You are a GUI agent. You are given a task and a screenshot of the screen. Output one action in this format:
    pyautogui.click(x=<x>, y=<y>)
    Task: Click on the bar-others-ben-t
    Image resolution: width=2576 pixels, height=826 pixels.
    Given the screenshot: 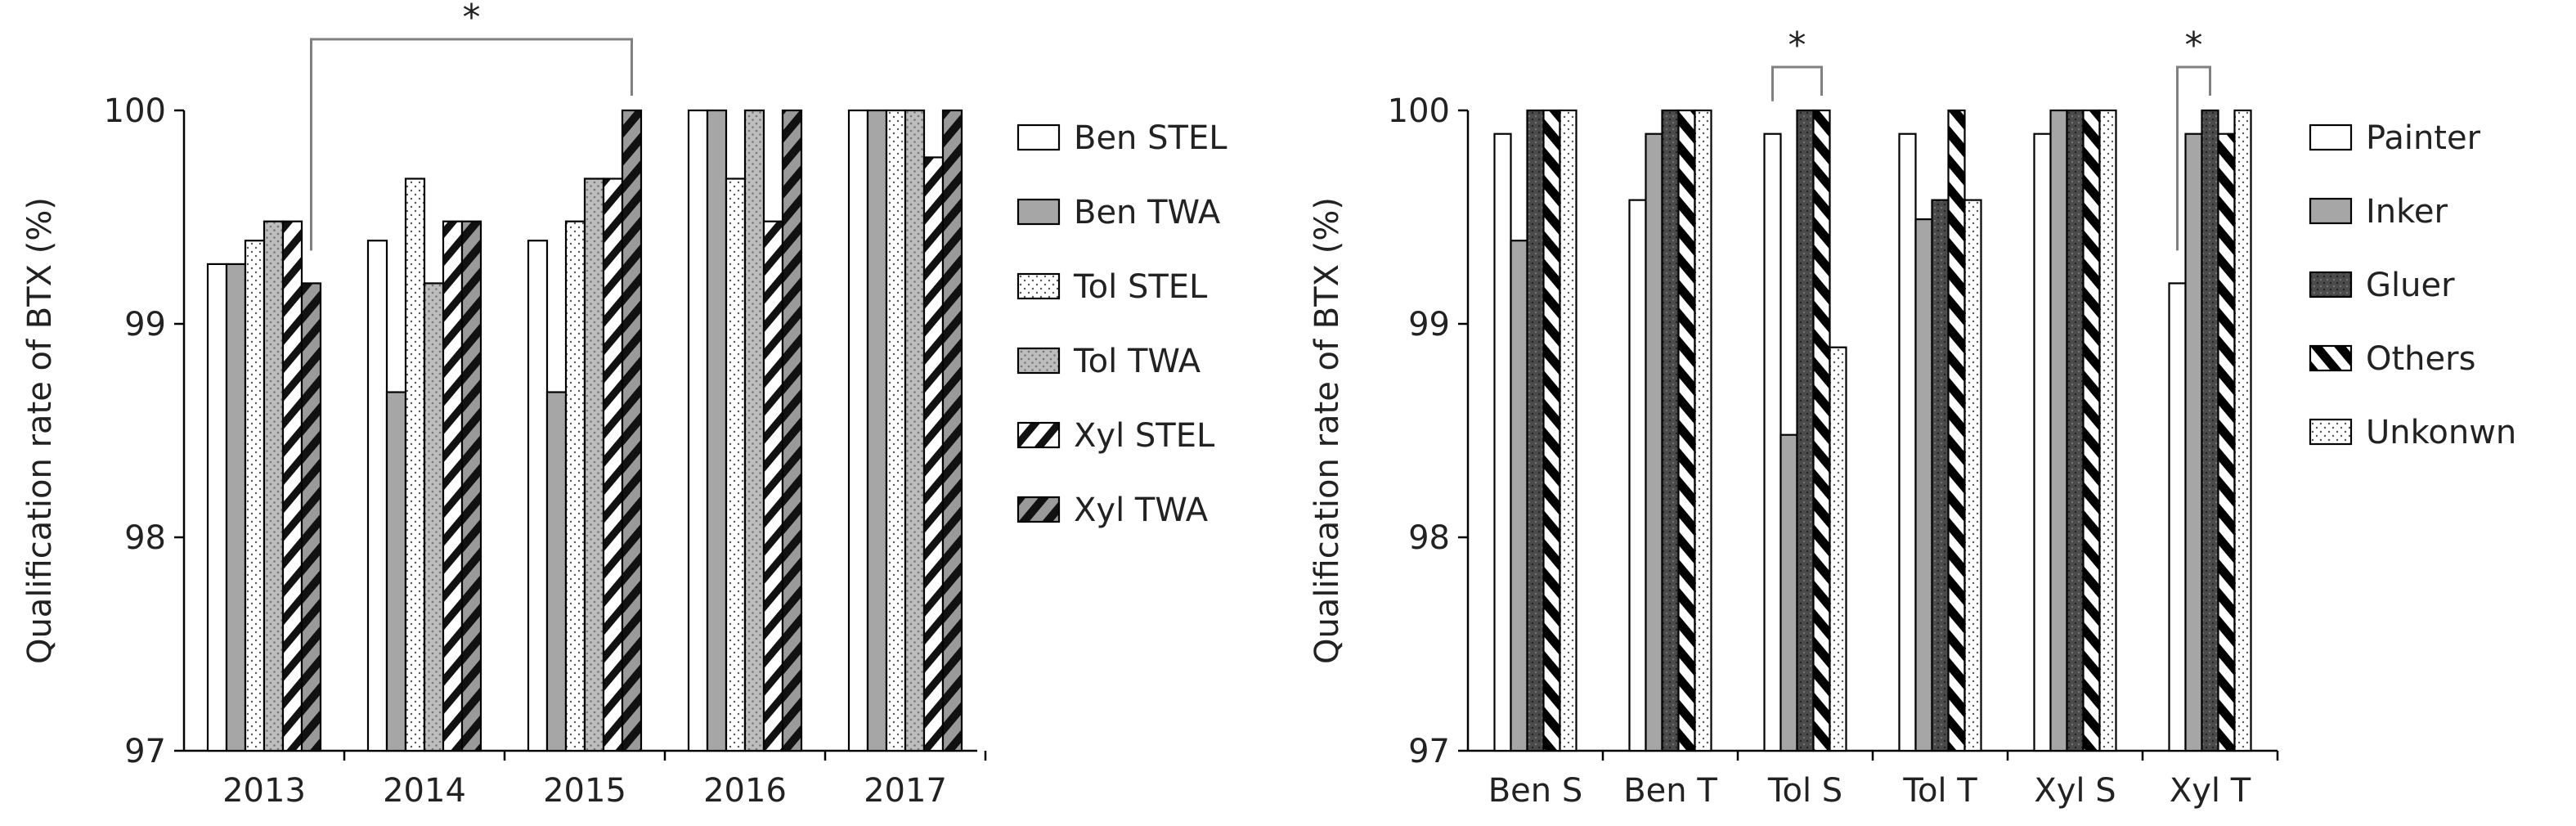 What is the action you would take?
    pyautogui.click(x=1687, y=431)
    